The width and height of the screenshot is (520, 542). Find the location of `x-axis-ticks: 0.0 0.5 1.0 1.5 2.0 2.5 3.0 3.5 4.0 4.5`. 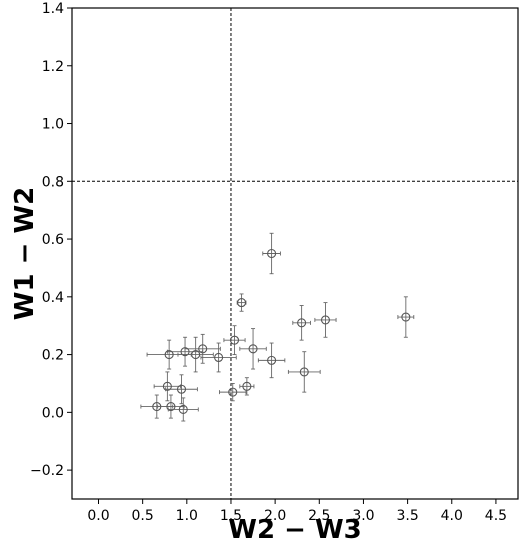

x-axis-ticks: 0.0 0.5 1.0 1.5 2.0 2.5 3.0 3.5 4.0 4.5 is located at coordinates (297, 511).